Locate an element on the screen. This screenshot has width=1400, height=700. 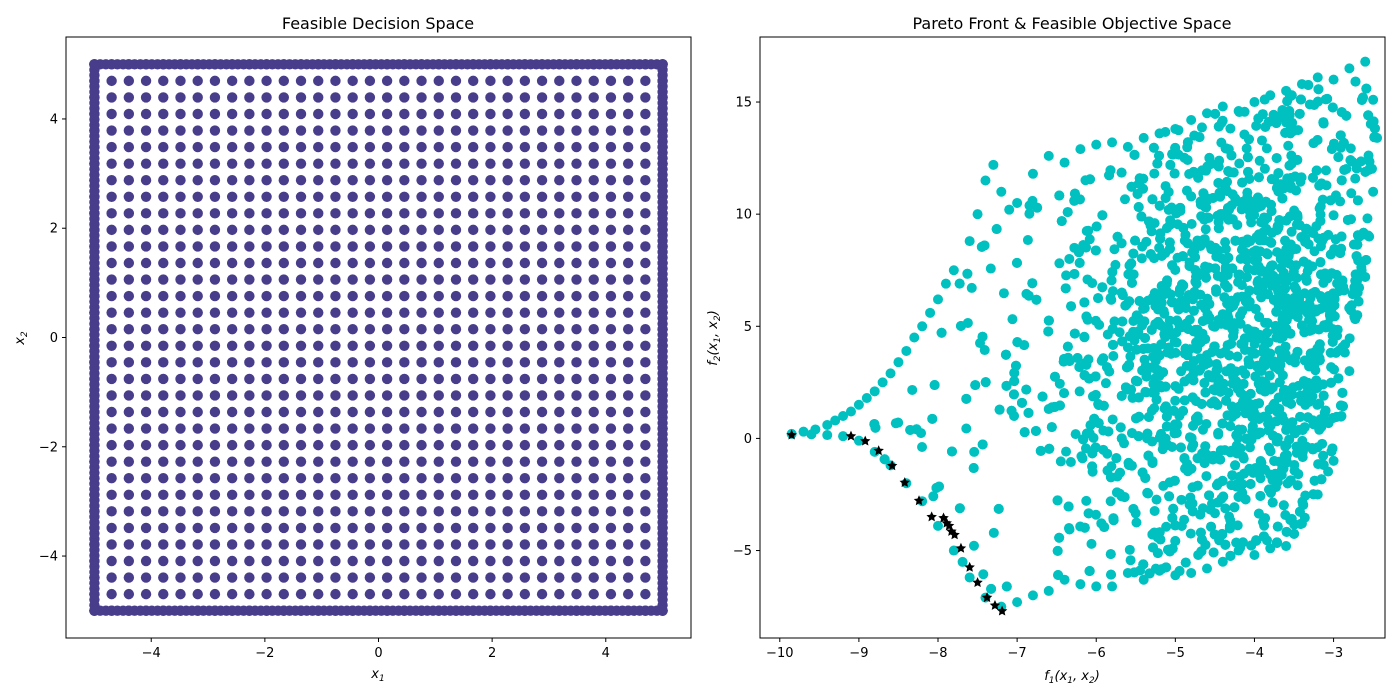
objective-space-x-tick-label: −7 is located at coordinates (1017, 653).